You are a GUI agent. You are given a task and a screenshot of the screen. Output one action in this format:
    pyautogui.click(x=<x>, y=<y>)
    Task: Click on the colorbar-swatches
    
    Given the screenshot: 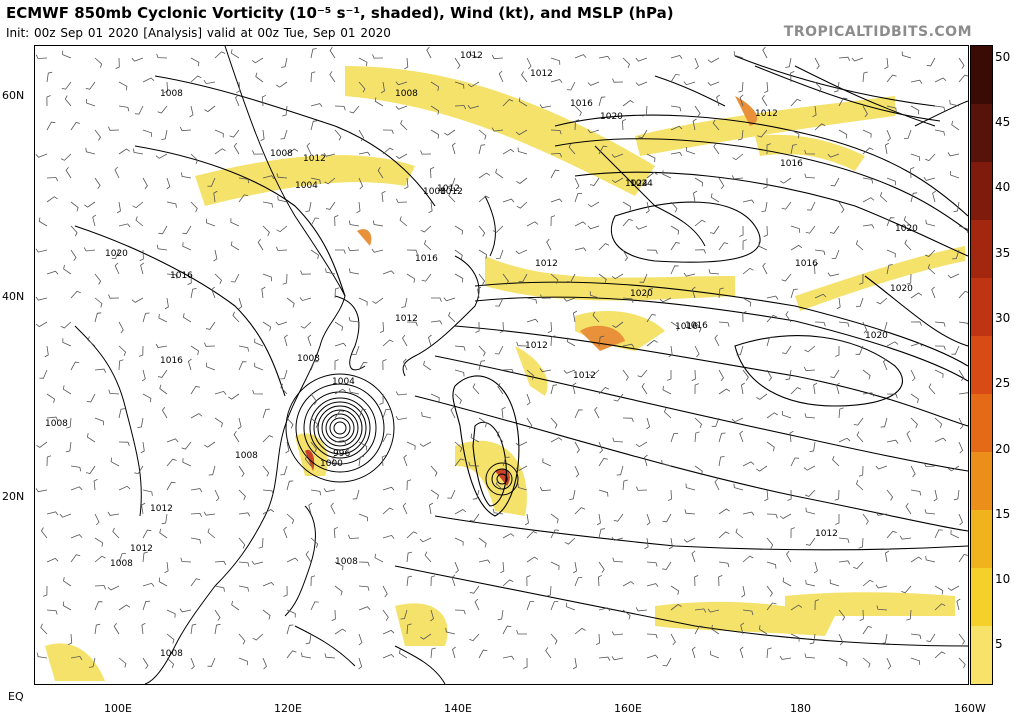 What is the action you would take?
    pyautogui.click(x=981, y=365)
    